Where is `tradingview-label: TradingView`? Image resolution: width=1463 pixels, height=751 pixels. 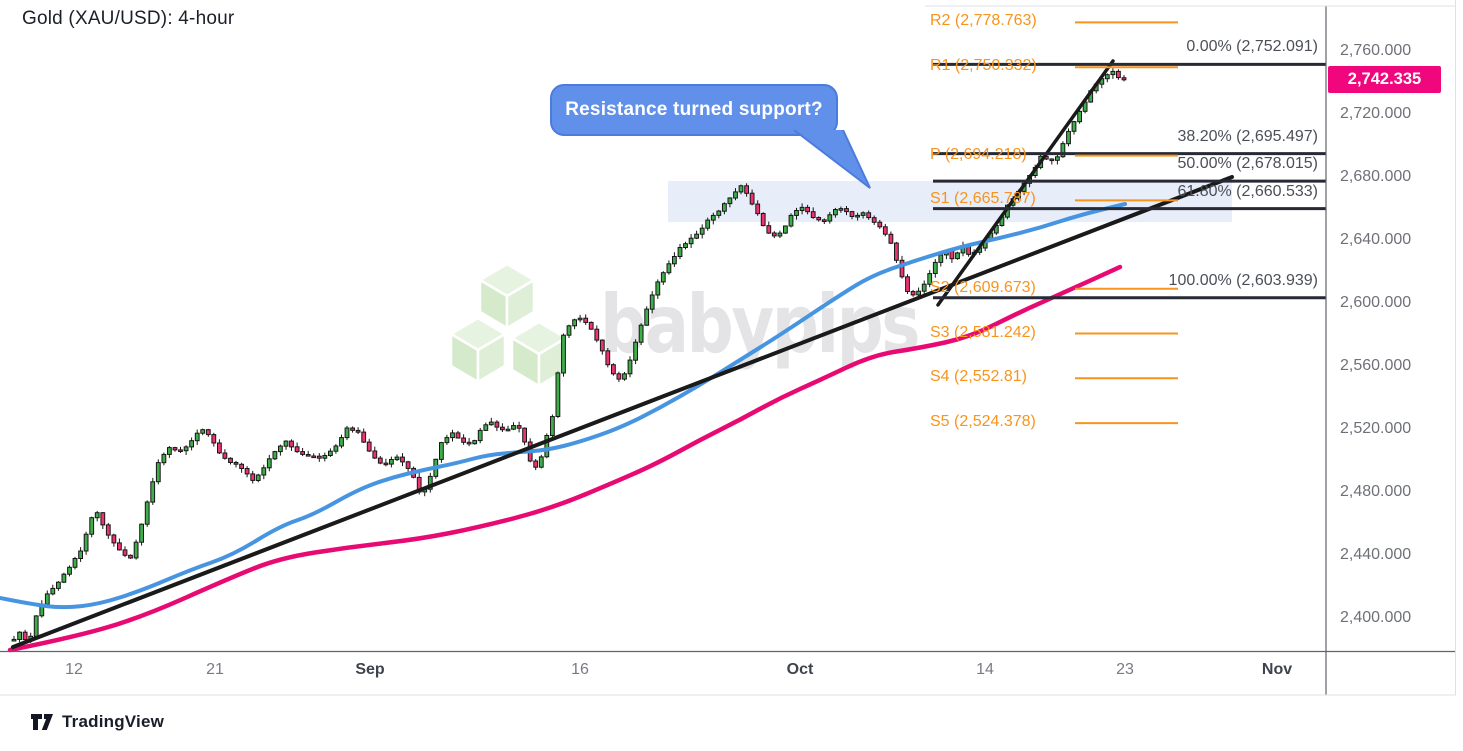 tradingview-label: TradingView is located at coordinates (113, 721).